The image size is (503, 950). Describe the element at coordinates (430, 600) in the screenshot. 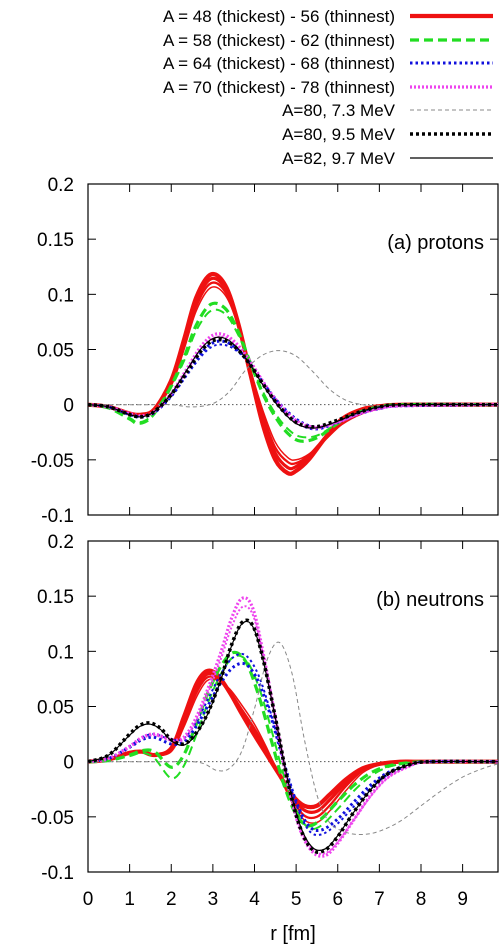

I see `panel-label: (b) neutrons` at that location.